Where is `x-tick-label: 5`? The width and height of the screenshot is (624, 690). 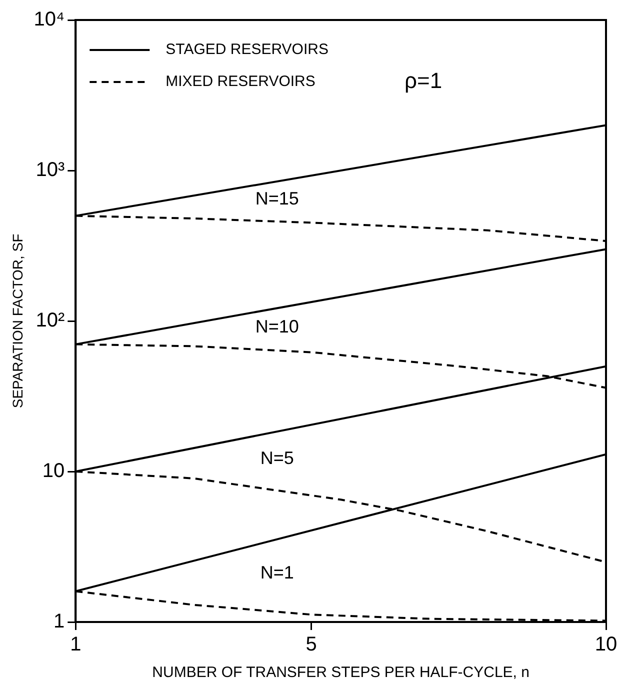 x-tick-label: 5 is located at coordinates (311, 645).